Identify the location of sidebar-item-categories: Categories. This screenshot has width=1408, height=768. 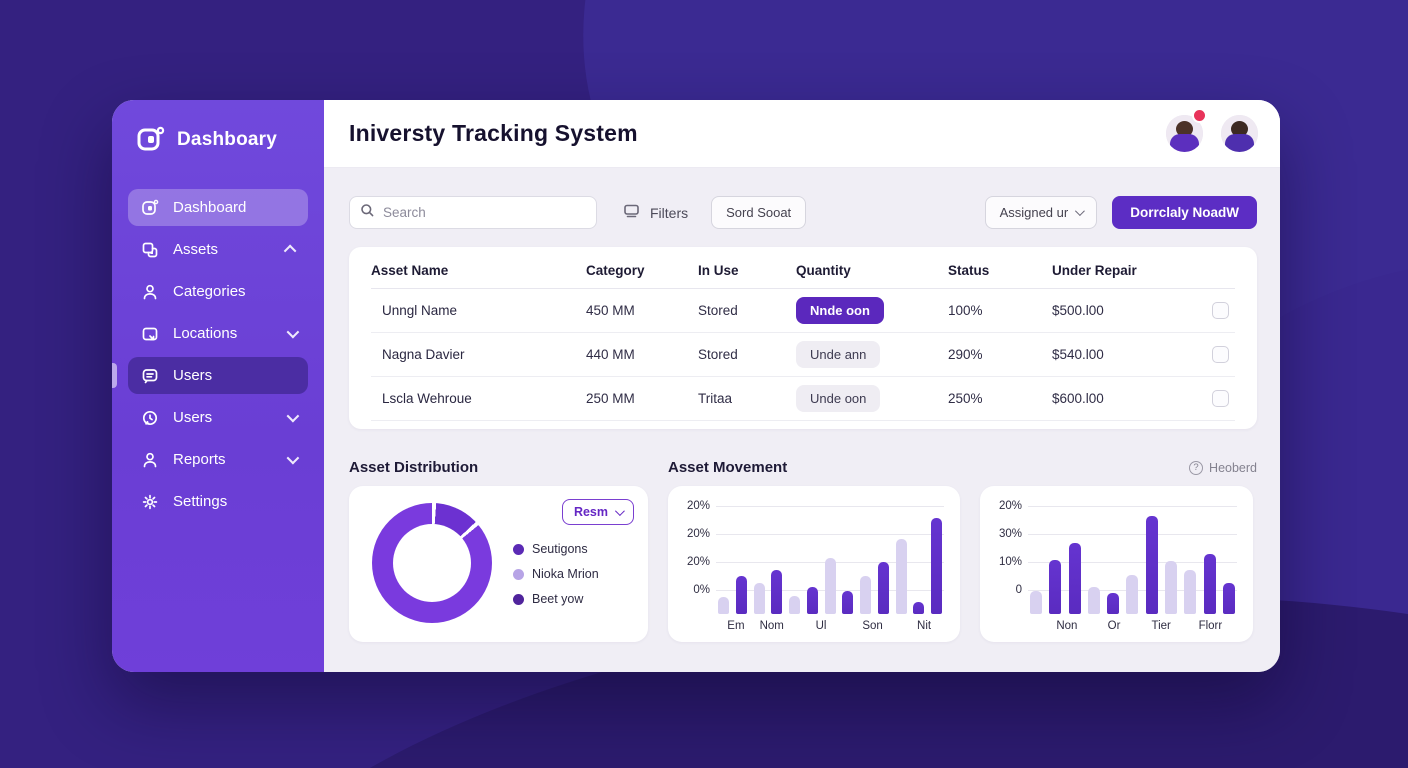
(218, 291).